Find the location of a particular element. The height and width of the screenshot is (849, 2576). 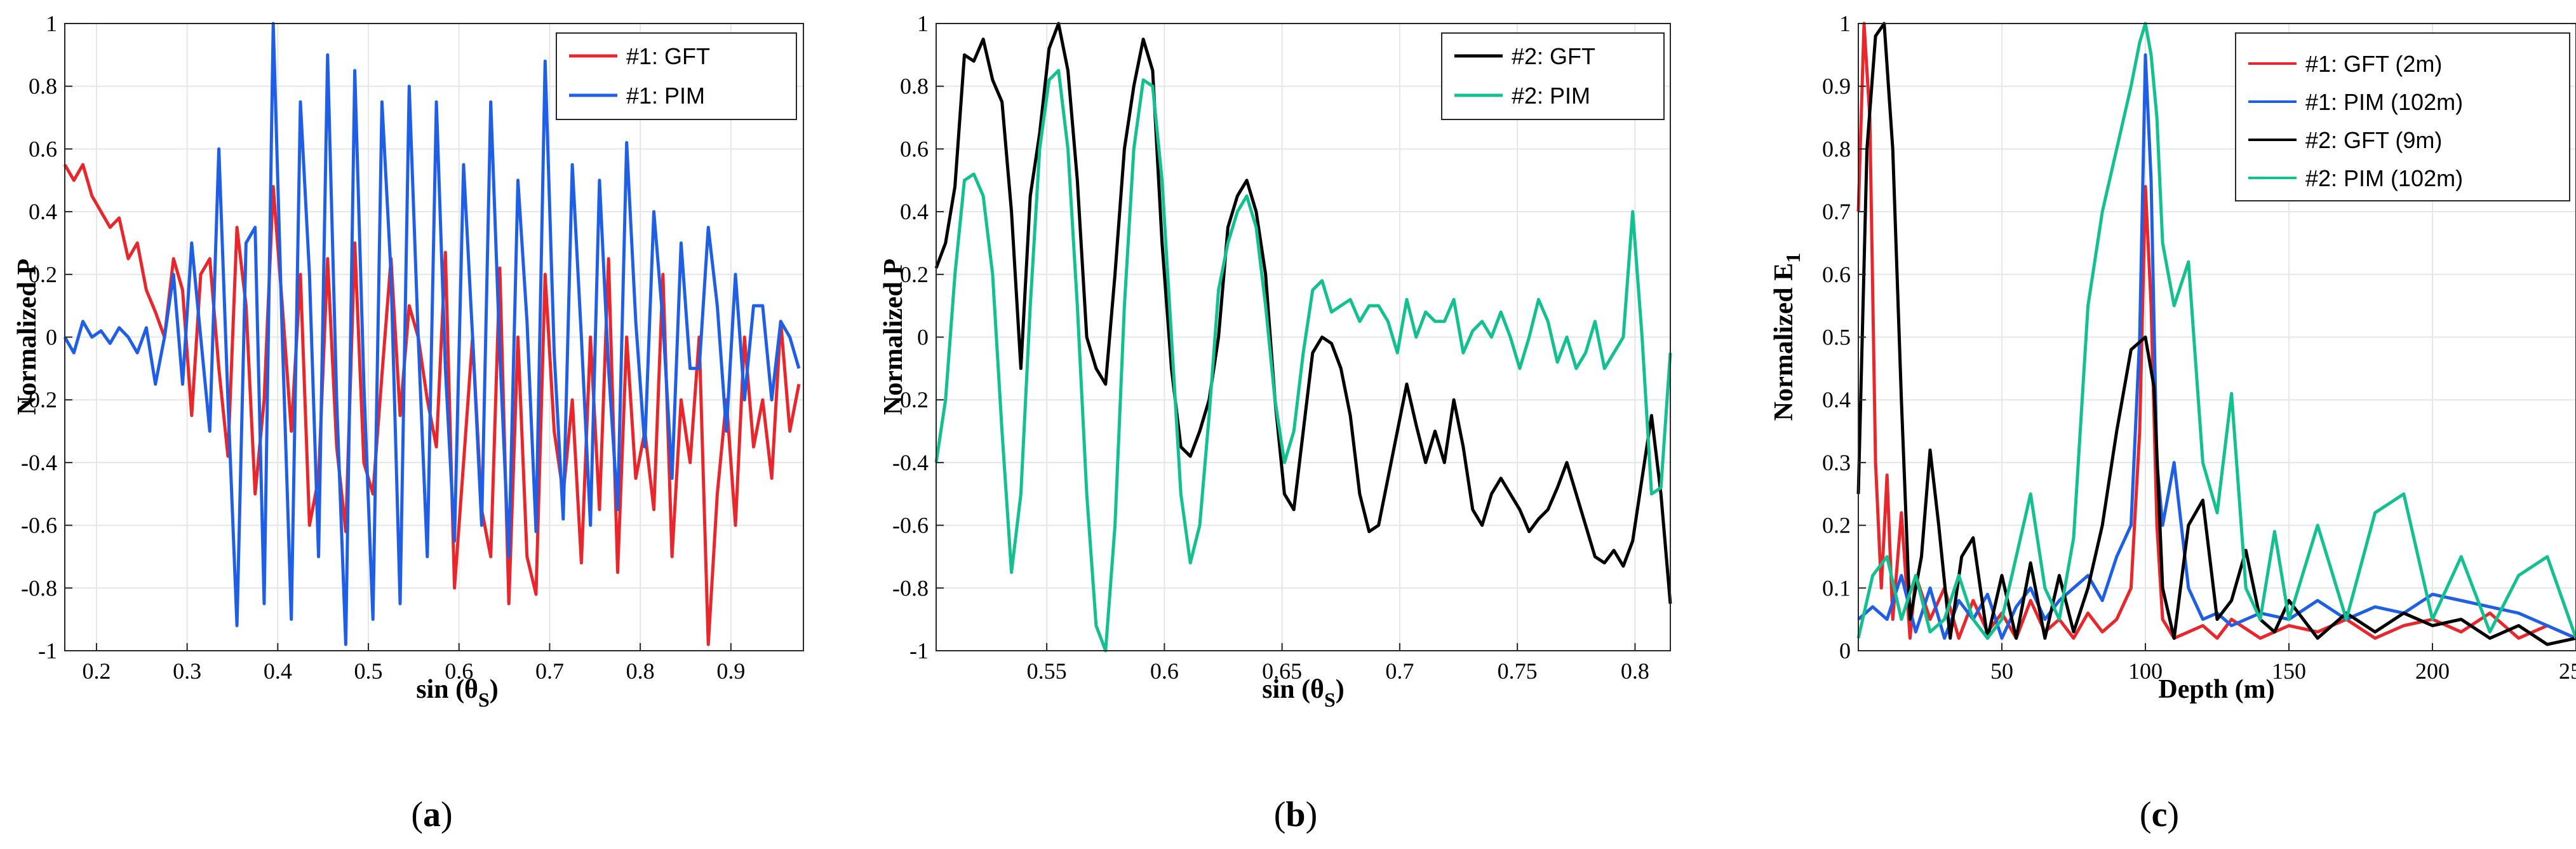

legend-label-a-1: #1: PIM is located at coordinates (665, 96).